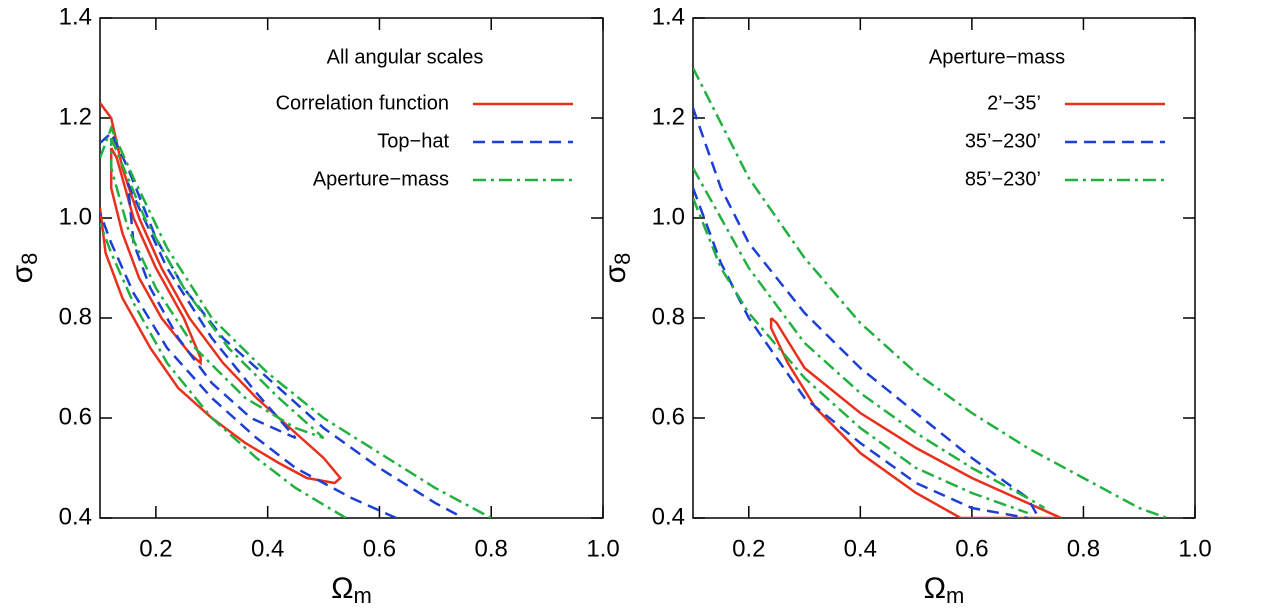 This screenshot has width=1276, height=608. What do you see at coordinates (381, 179) in the screenshot?
I see `legend-label: Aperture−mass` at bounding box center [381, 179].